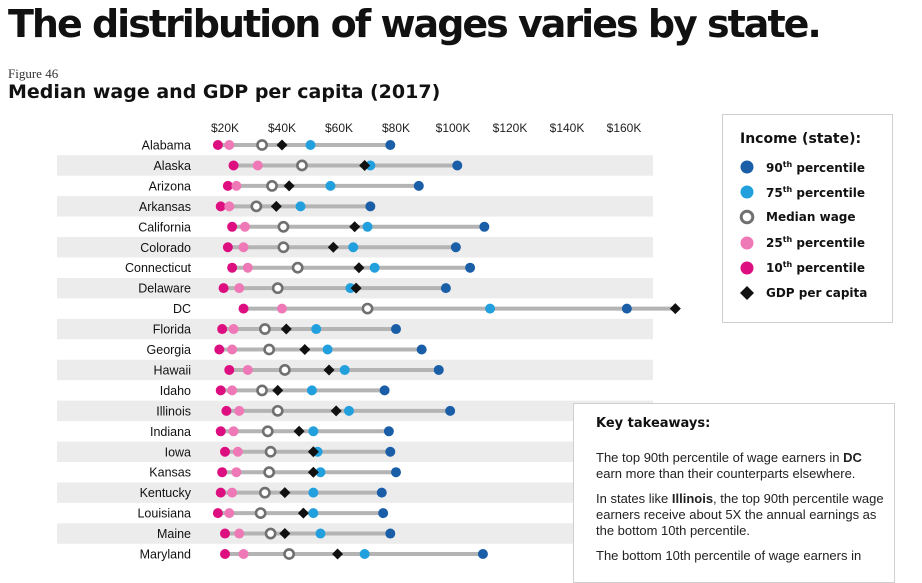 This screenshot has width=922, height=583. Describe the element at coordinates (815, 192) in the screenshot. I see `legend-label: 75th percentile` at that location.